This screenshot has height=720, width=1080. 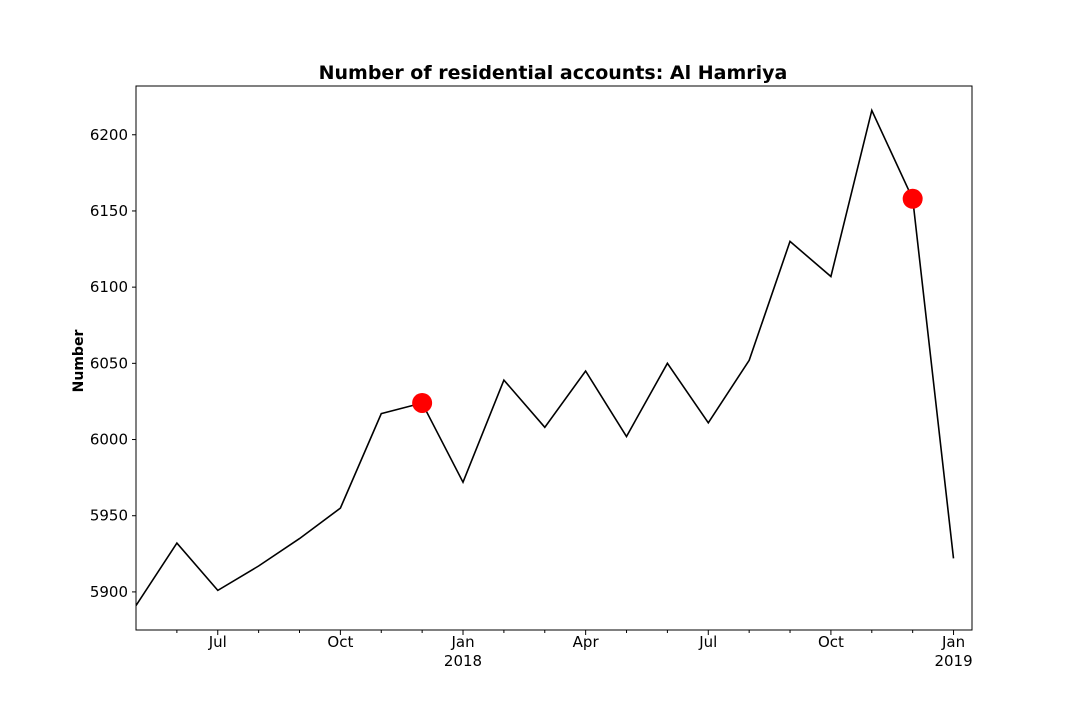 What do you see at coordinates (109, 592) in the screenshot?
I see `y-tick-label: 5900` at bounding box center [109, 592].